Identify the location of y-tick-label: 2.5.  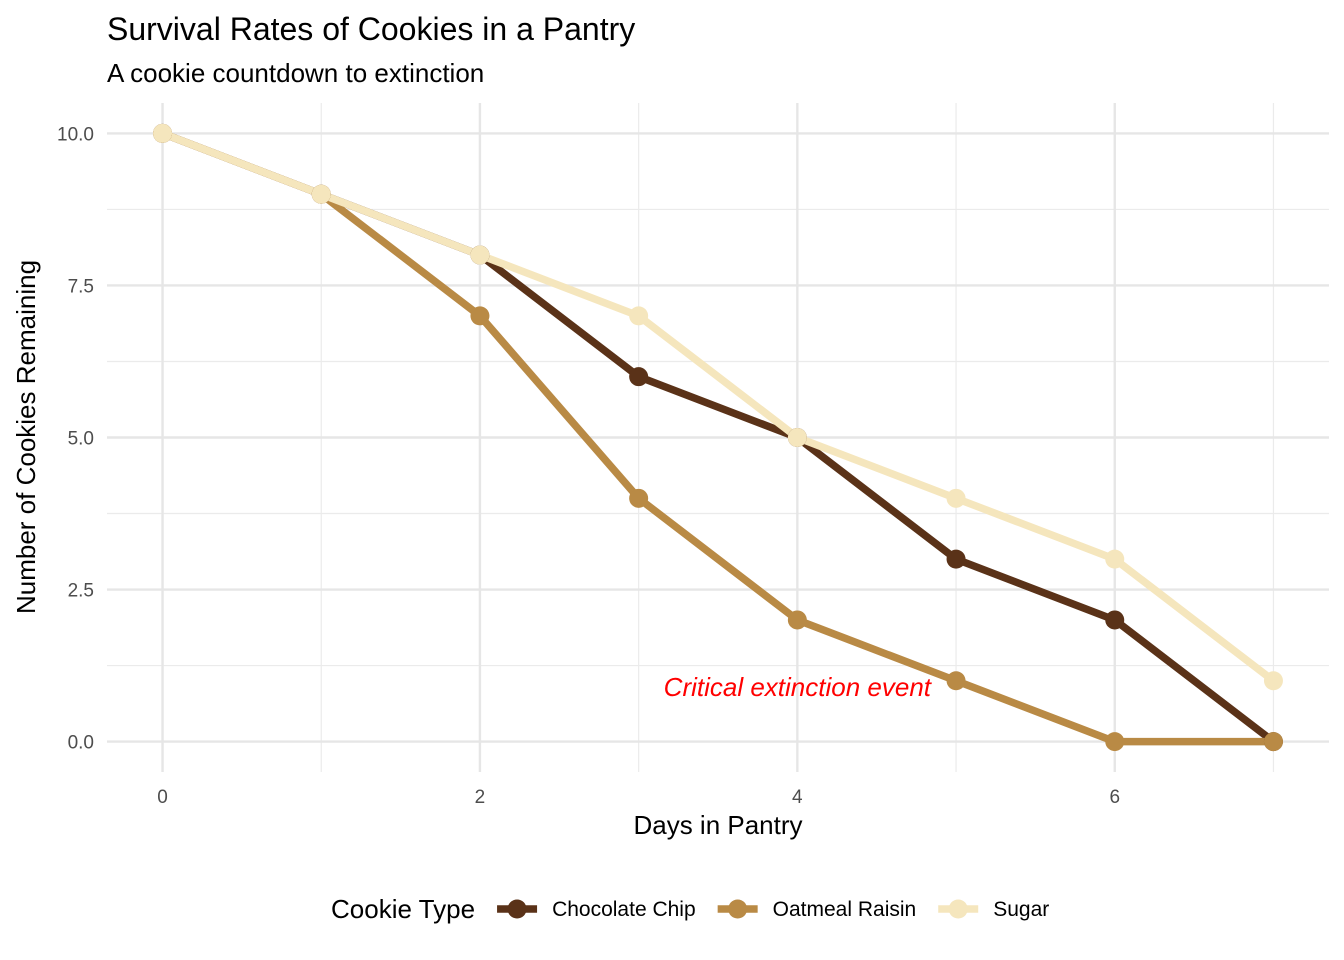
(81, 591).